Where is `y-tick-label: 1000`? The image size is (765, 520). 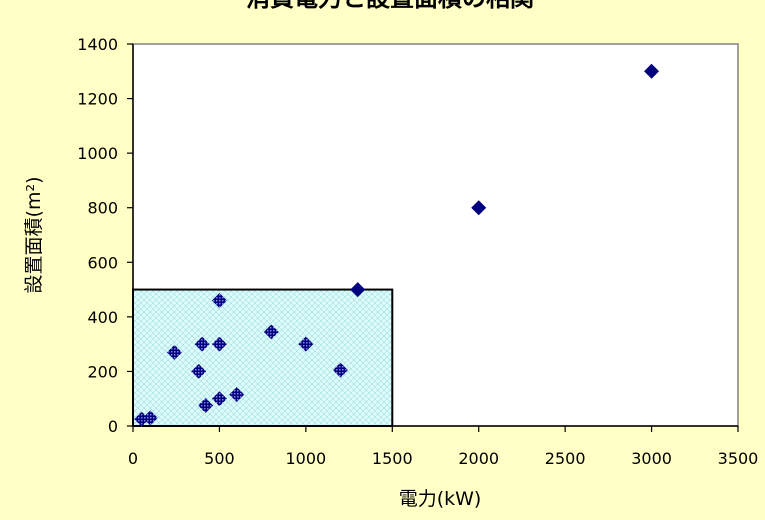 y-tick-label: 1000 is located at coordinates (97, 153).